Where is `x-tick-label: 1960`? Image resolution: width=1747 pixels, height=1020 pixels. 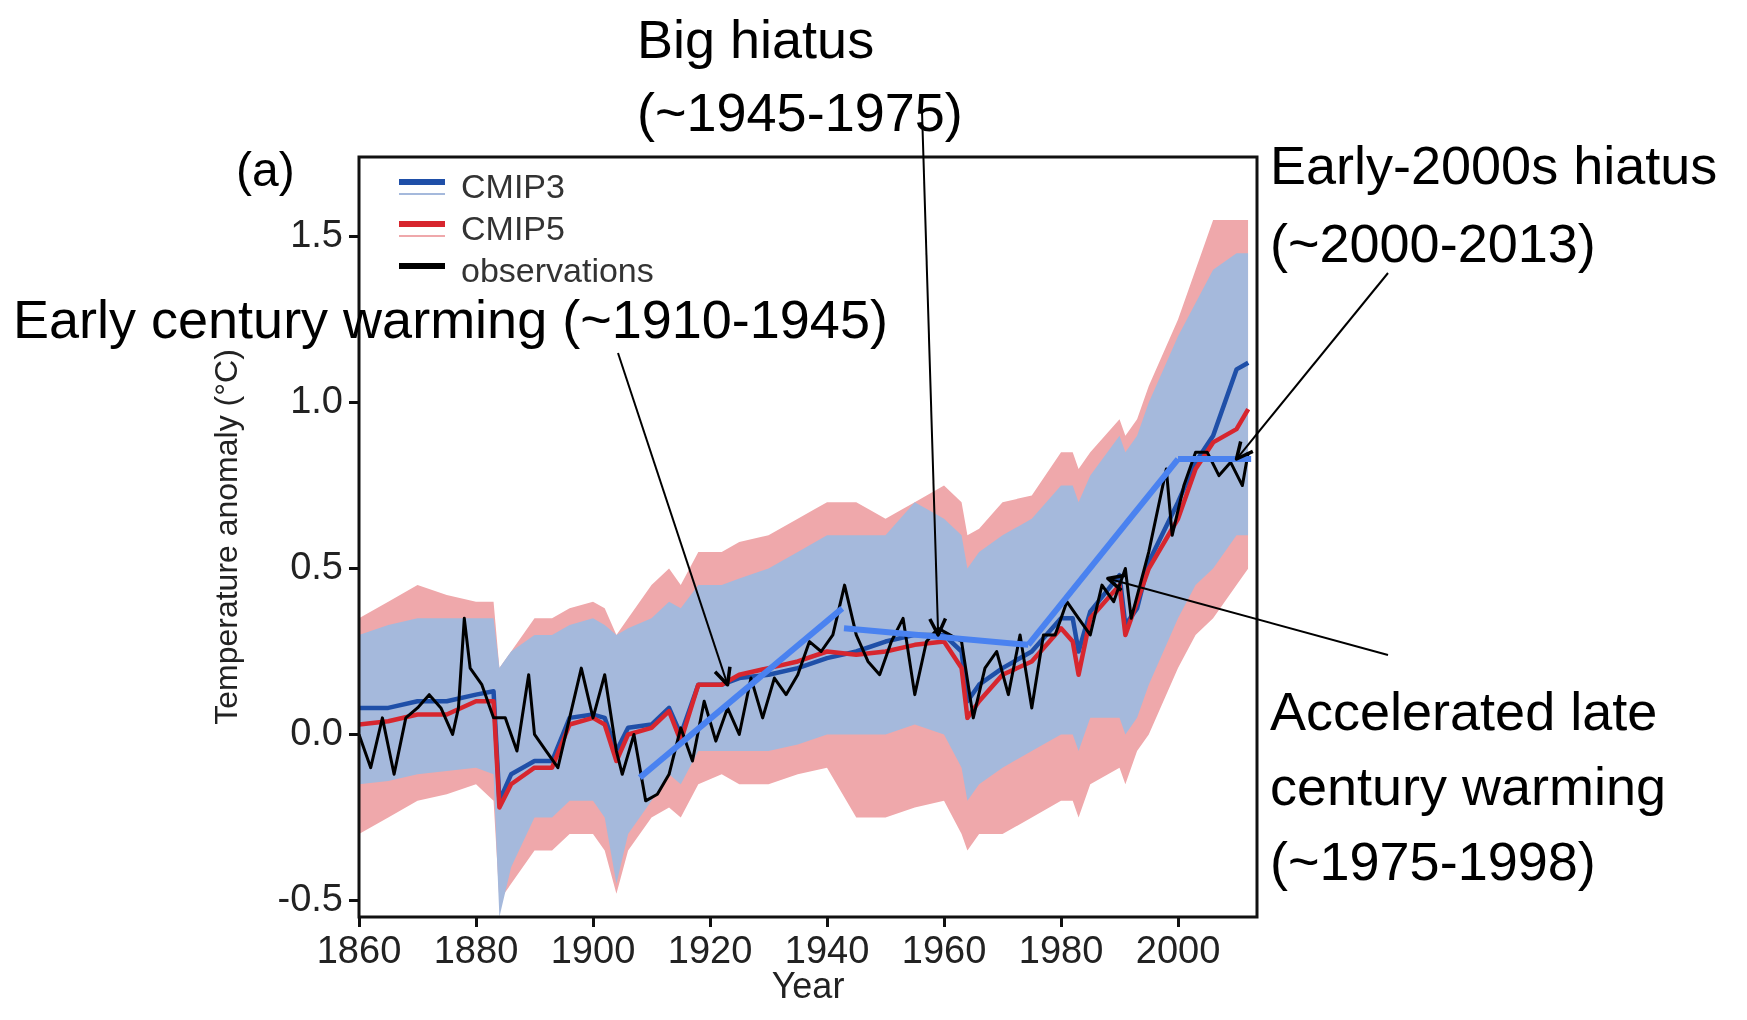
x-tick-label: 1960 is located at coordinates (944, 950).